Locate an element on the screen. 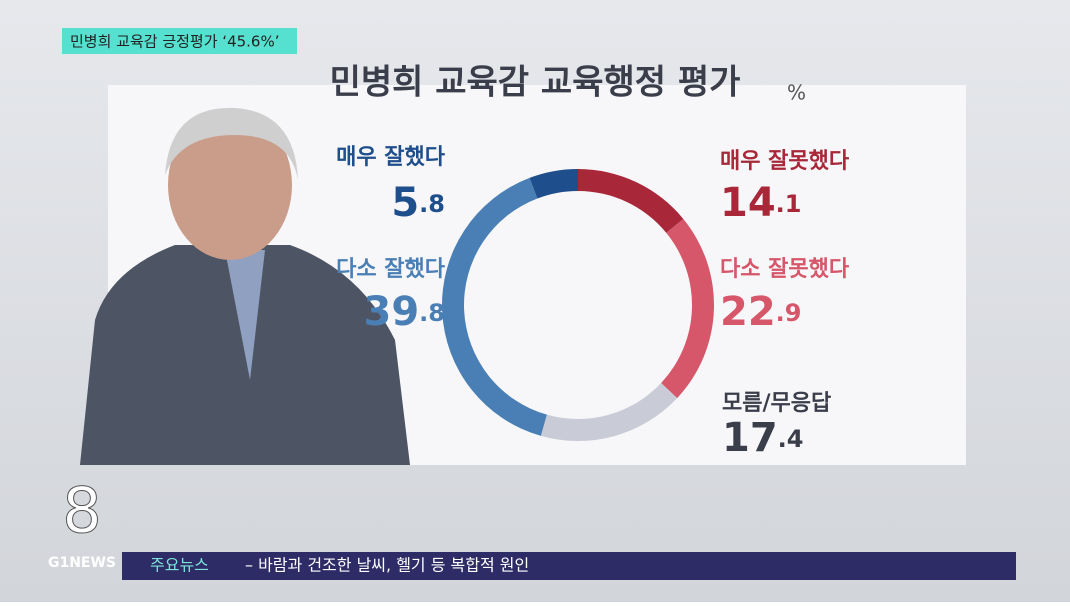 This screenshot has width=1070, height=606. value-label: 14.1 is located at coordinates (761, 203).